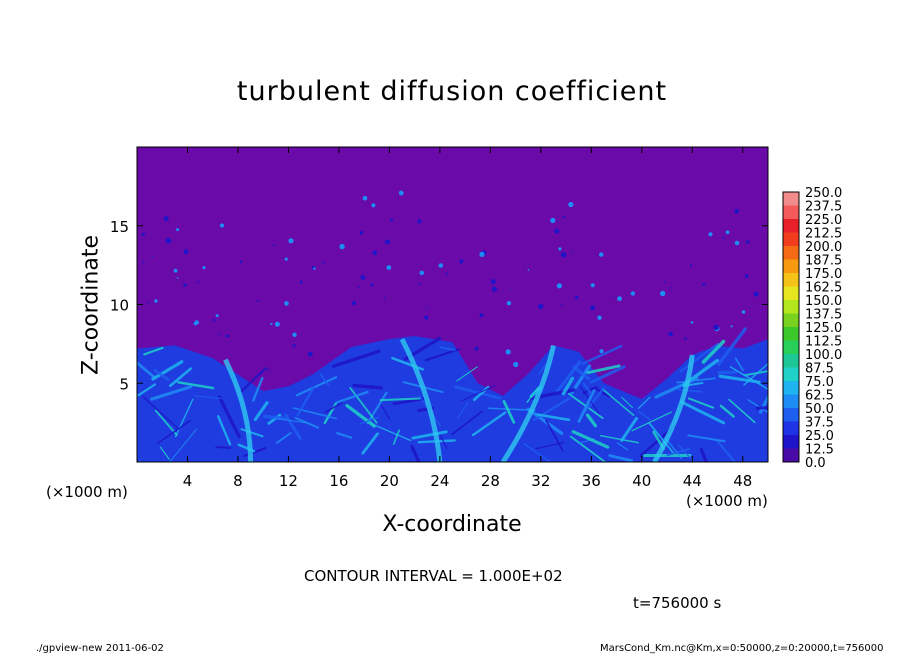 Image resolution: width=904 pixels, height=654 pixels. What do you see at coordinates (727, 501) in the screenshot?
I see `x-unit-right: (×1000 m)` at bounding box center [727, 501].